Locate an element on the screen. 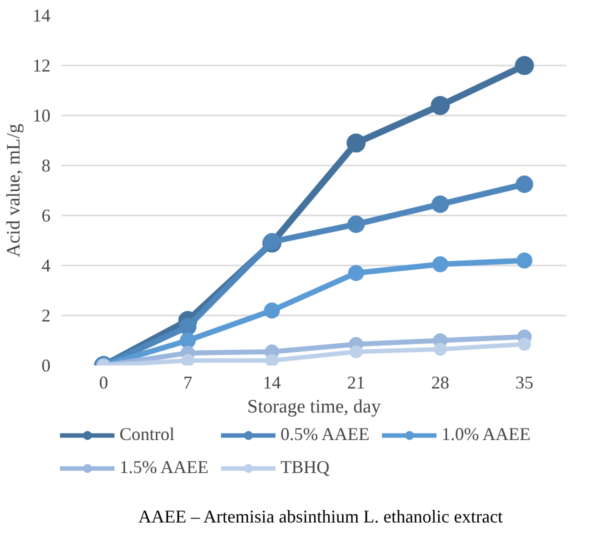 The image size is (606, 553). text: AAEE – Artemisia absinthium L. ethanolic extract is located at coordinates (320, 516).